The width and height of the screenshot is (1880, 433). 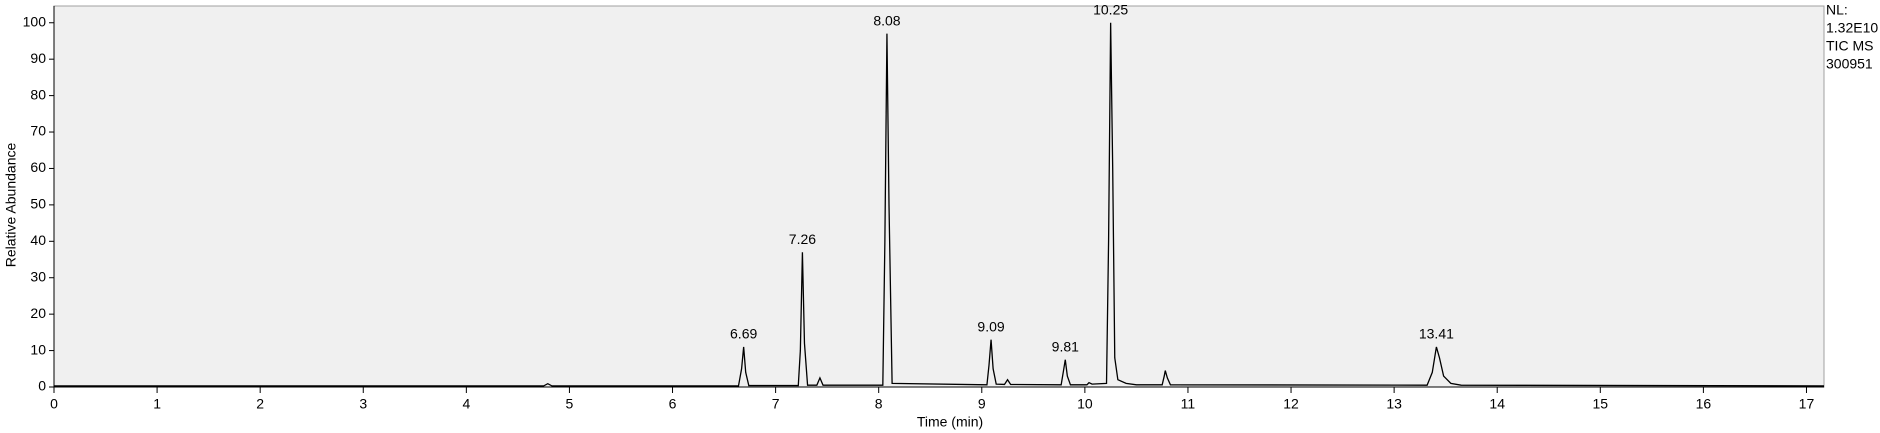 I want to click on x-tick-label: 16, so click(x=1704, y=404).